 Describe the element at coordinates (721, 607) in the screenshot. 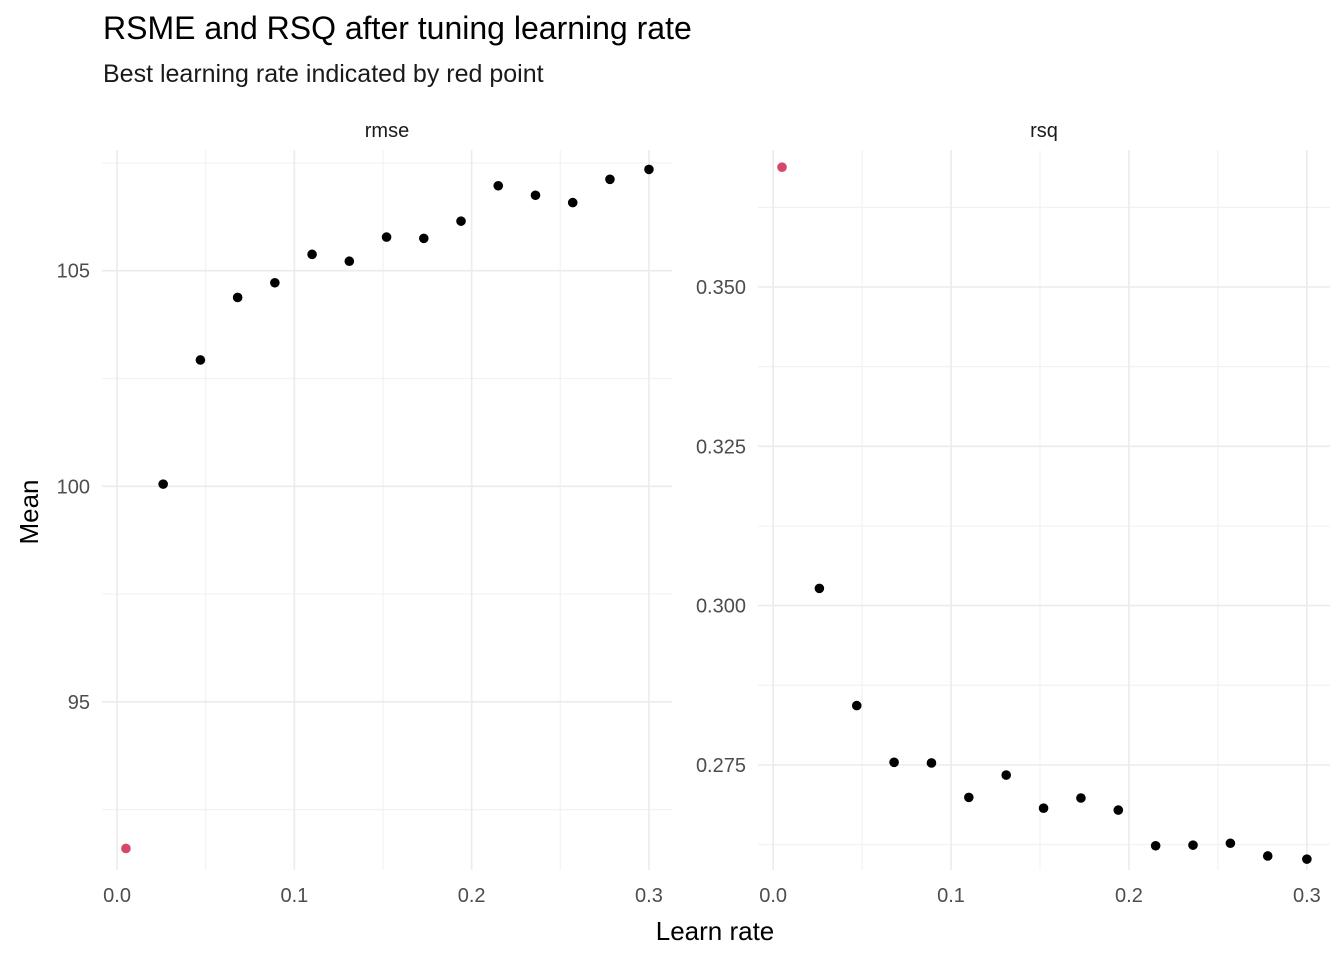

I see `y-tick-label: 0.300` at that location.